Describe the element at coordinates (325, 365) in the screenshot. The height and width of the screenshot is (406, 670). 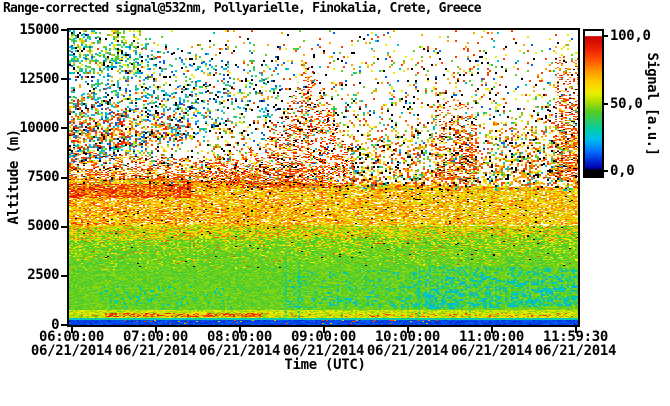
I see `x-axis-title: Time (UTC)` at that location.